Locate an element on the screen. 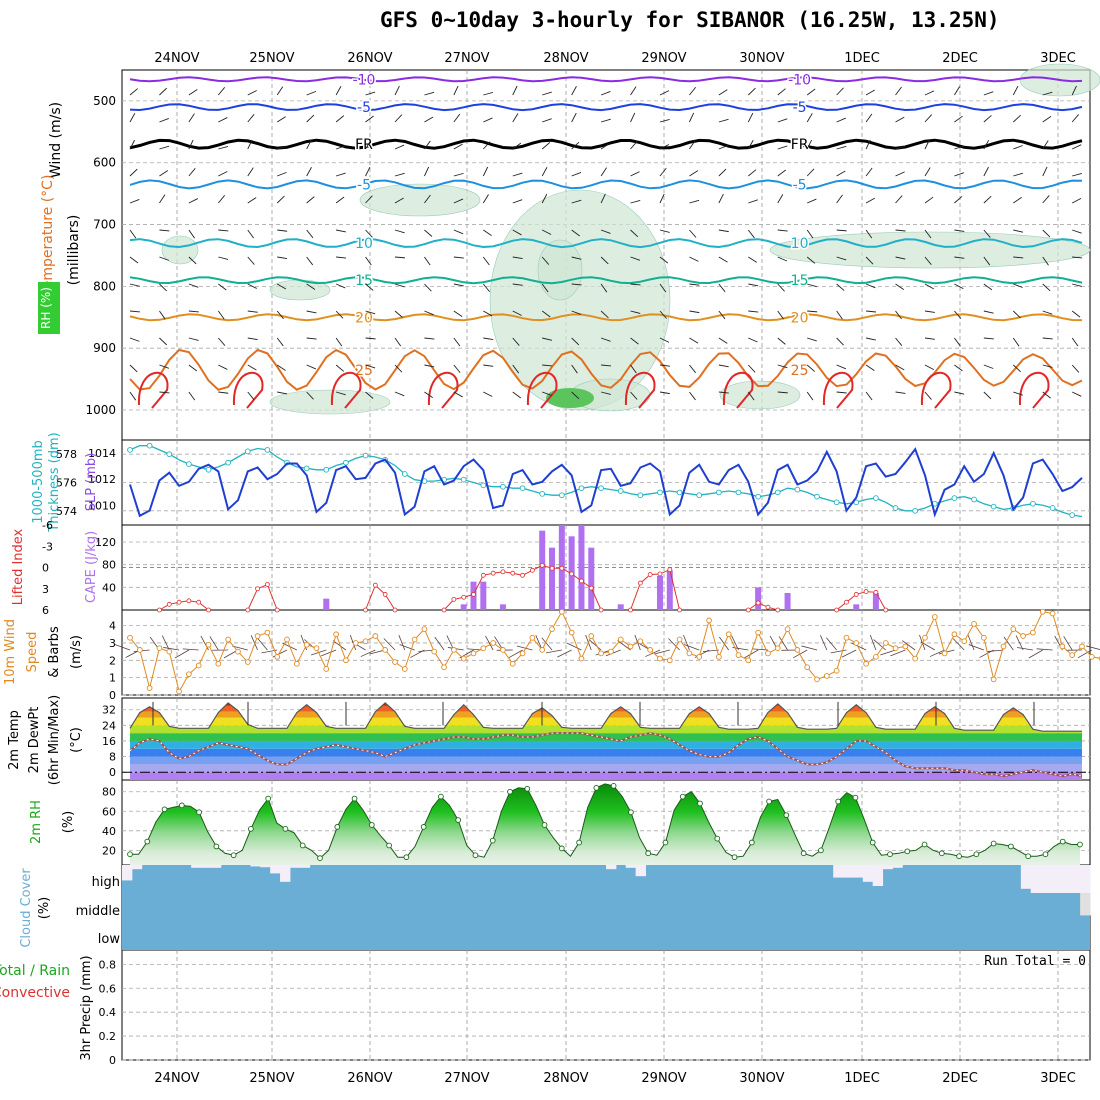 This screenshot has width=1100, height=1100. precip-axis-label: 3hr Precip (mm) is located at coordinates (86, 1007).